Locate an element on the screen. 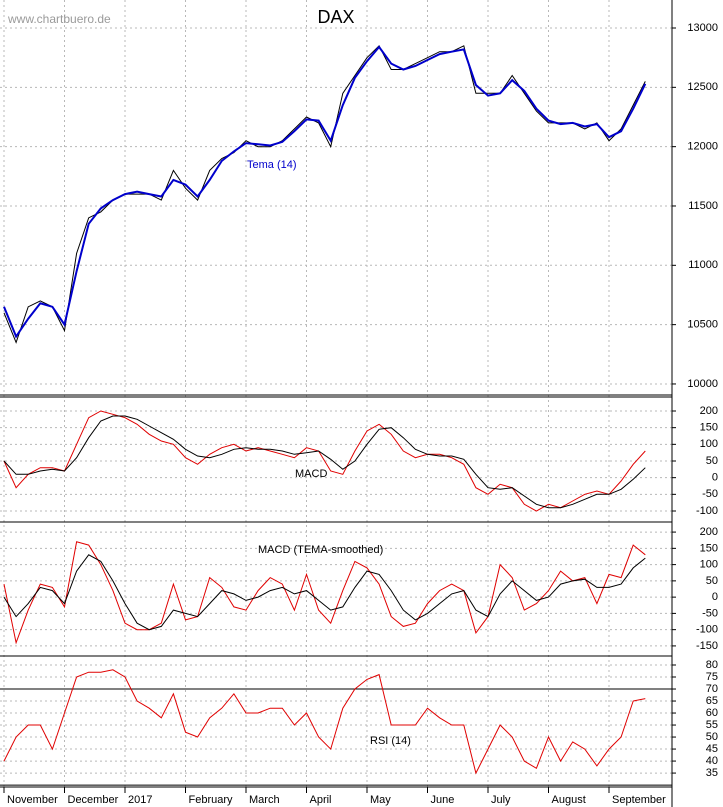 The width and height of the screenshot is (723, 807). watermark: www.chartbuero.de is located at coordinates (59, 19).